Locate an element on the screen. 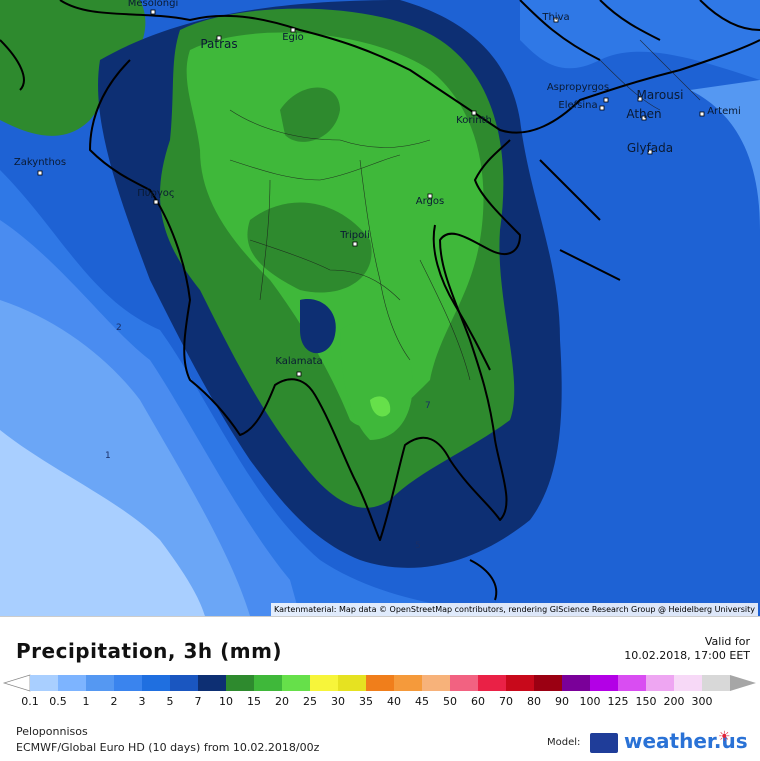 This screenshot has height=761, width=760. scale-tick-6: 7 is located at coordinates (198, 701).